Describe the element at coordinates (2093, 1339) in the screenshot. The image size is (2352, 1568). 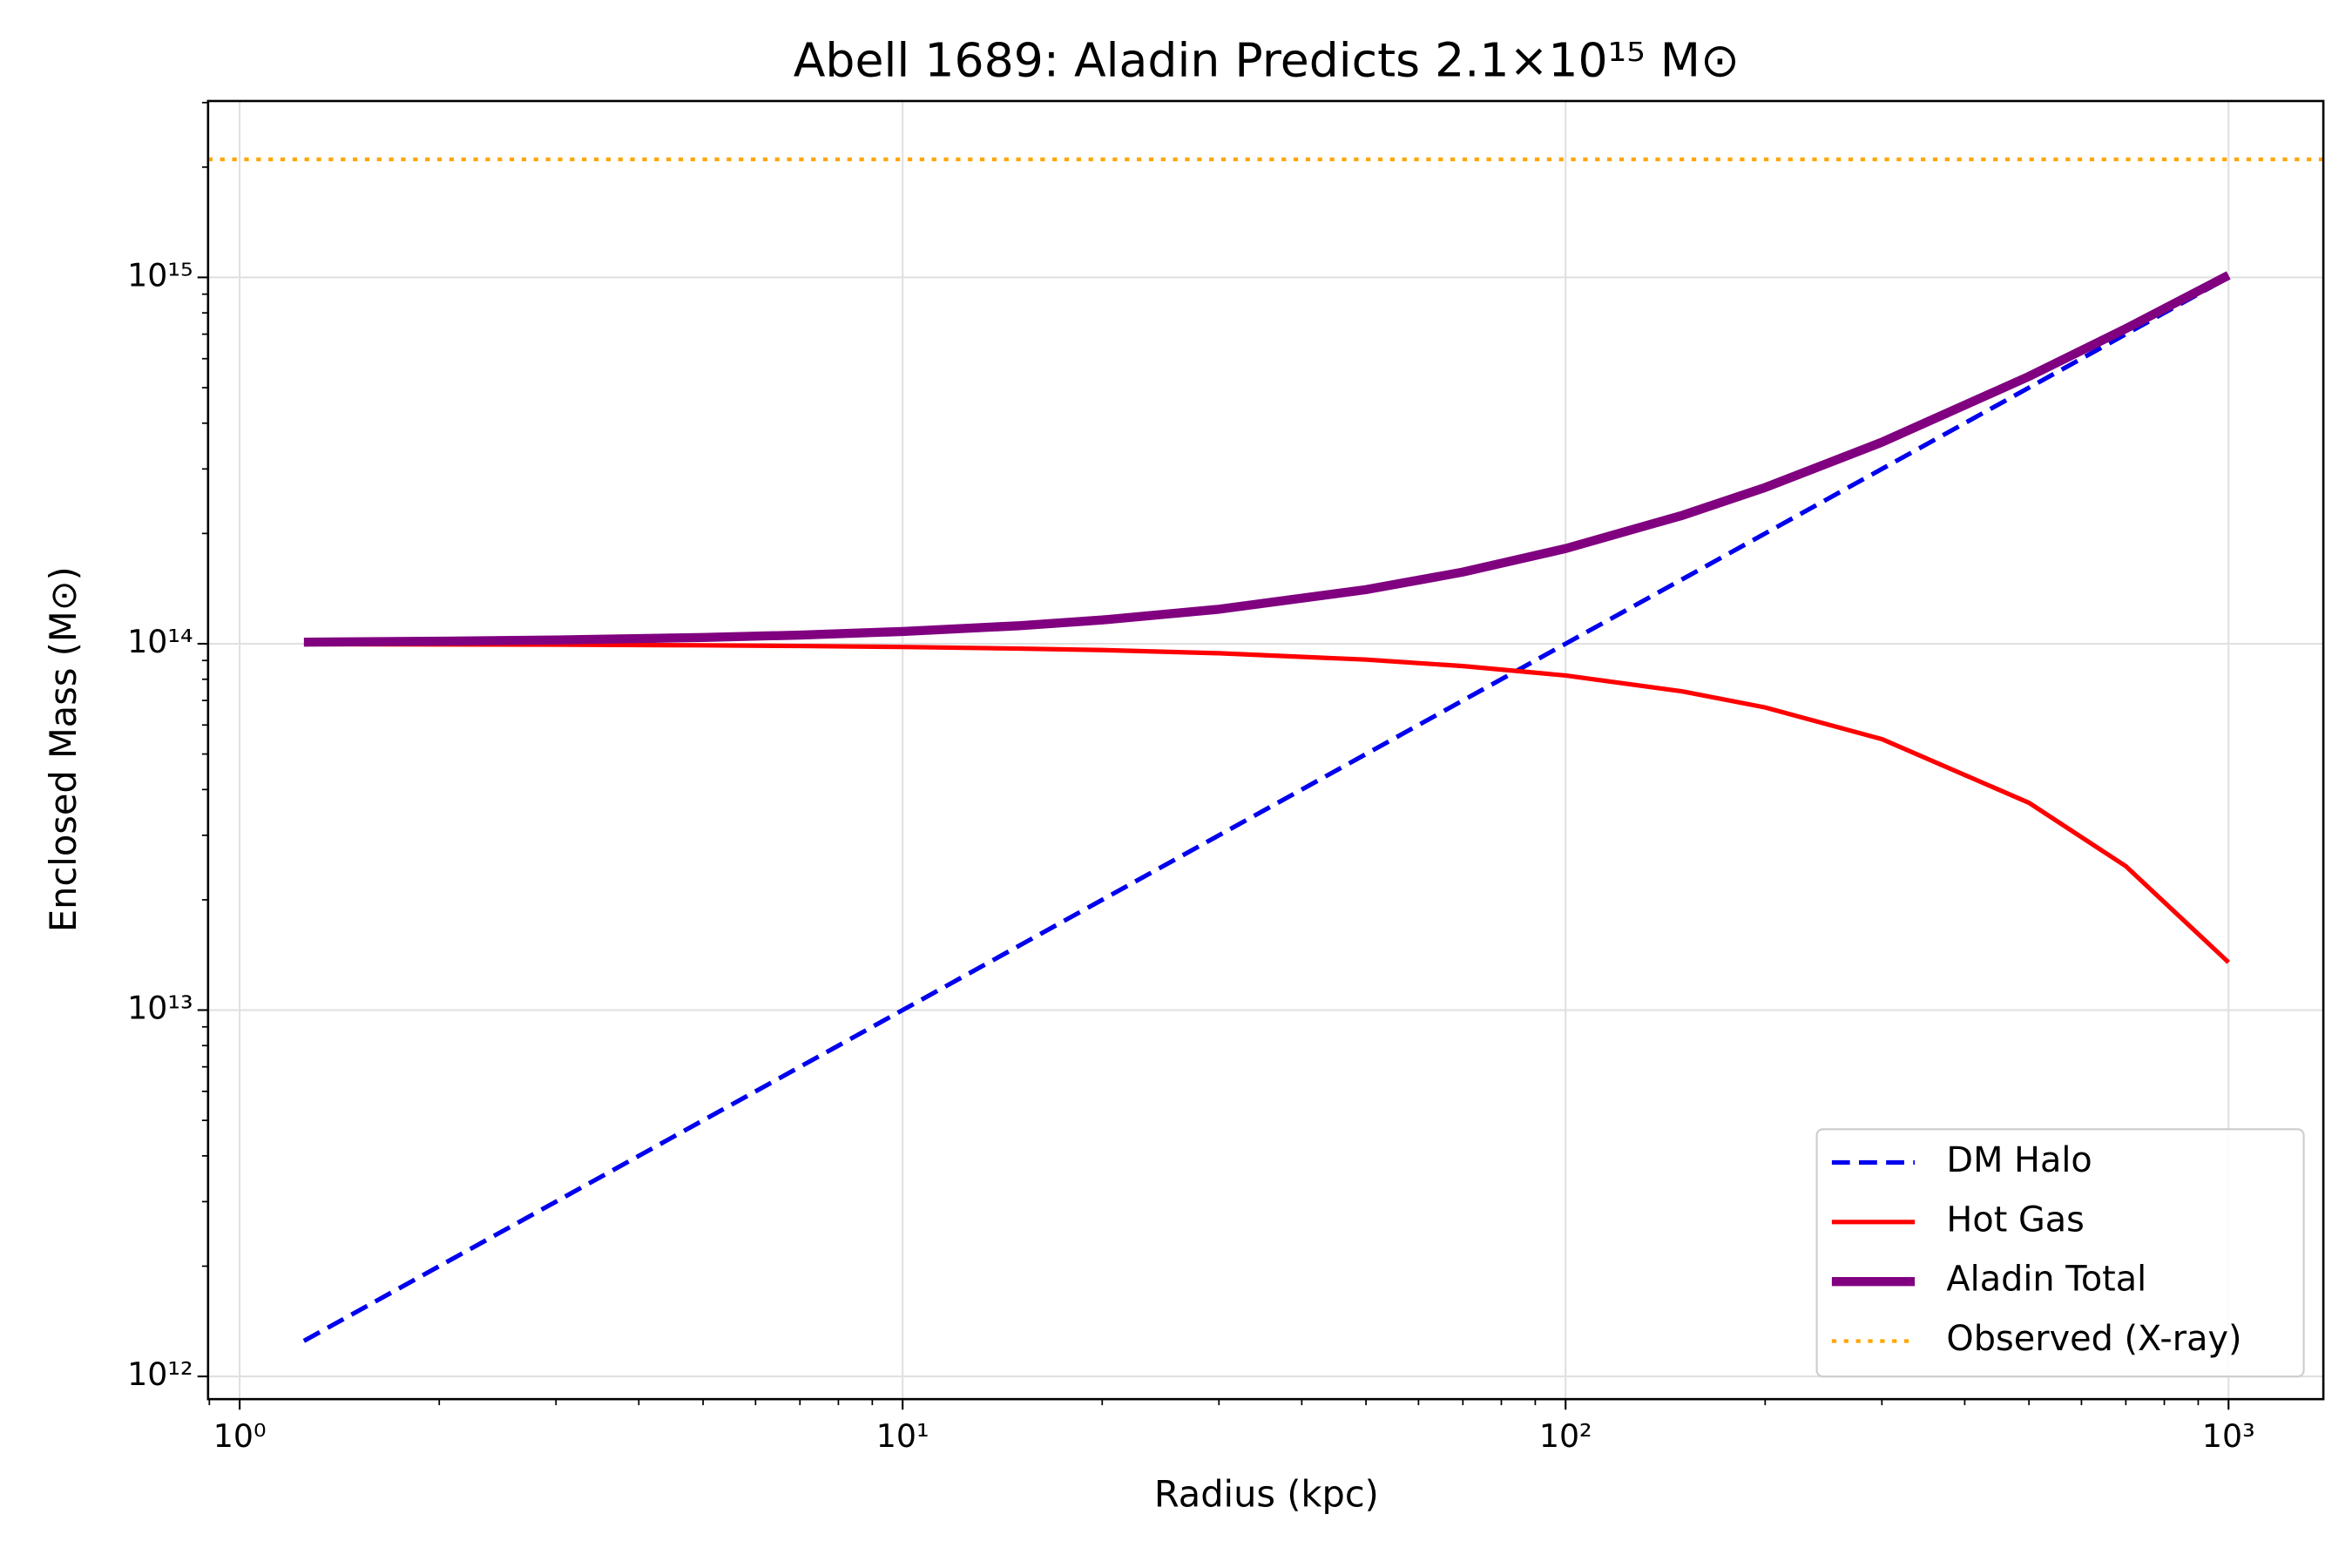
I see `legend-label: Observed (X-ray)` at that location.